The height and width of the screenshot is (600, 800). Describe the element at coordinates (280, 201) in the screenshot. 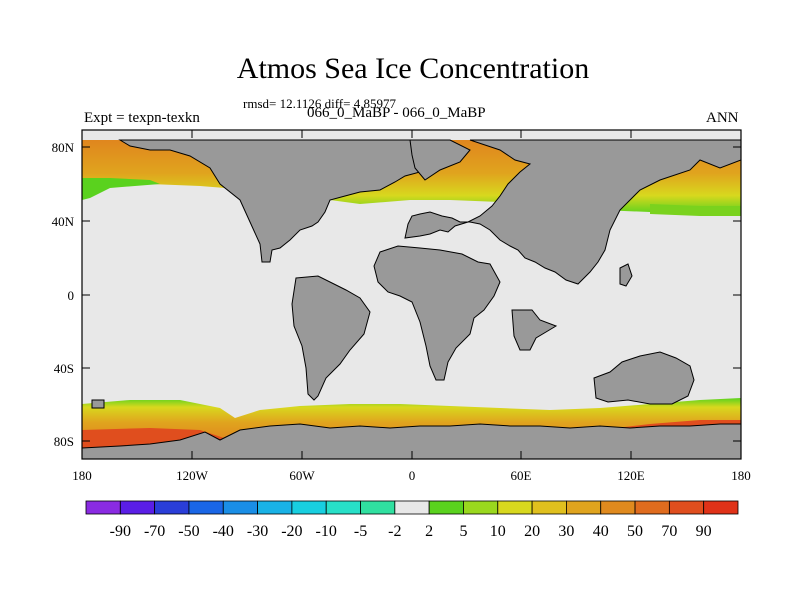

I see `north-america-land` at that location.